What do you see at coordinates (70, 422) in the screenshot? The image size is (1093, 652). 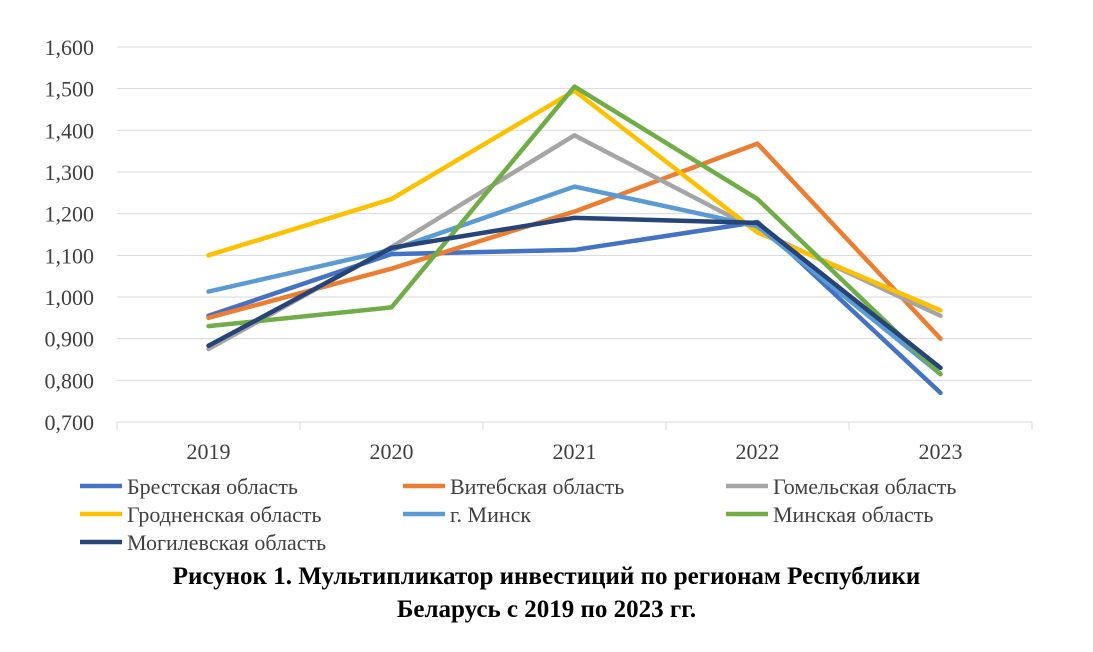 I see `y-tick-label: 0,700` at bounding box center [70, 422].